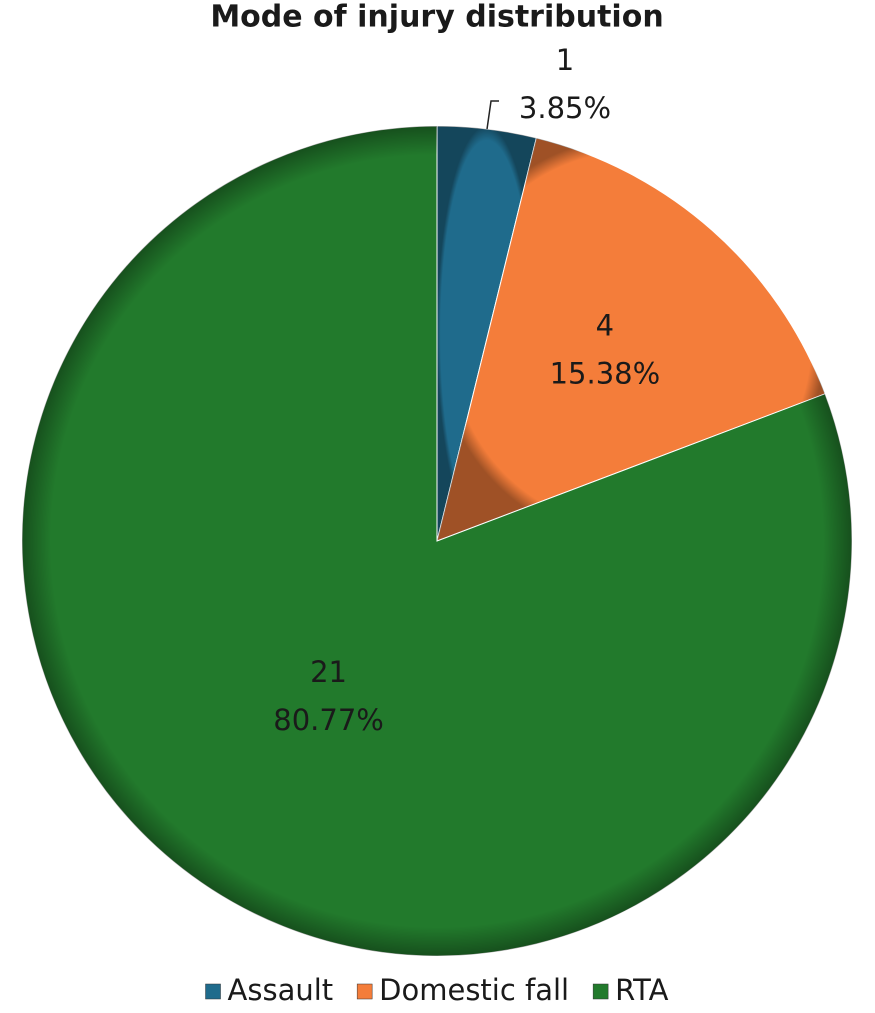 Image resolution: width=875 pixels, height=1013 pixels. What do you see at coordinates (493, 115) in the screenshot?
I see `leader-line` at bounding box center [493, 115].